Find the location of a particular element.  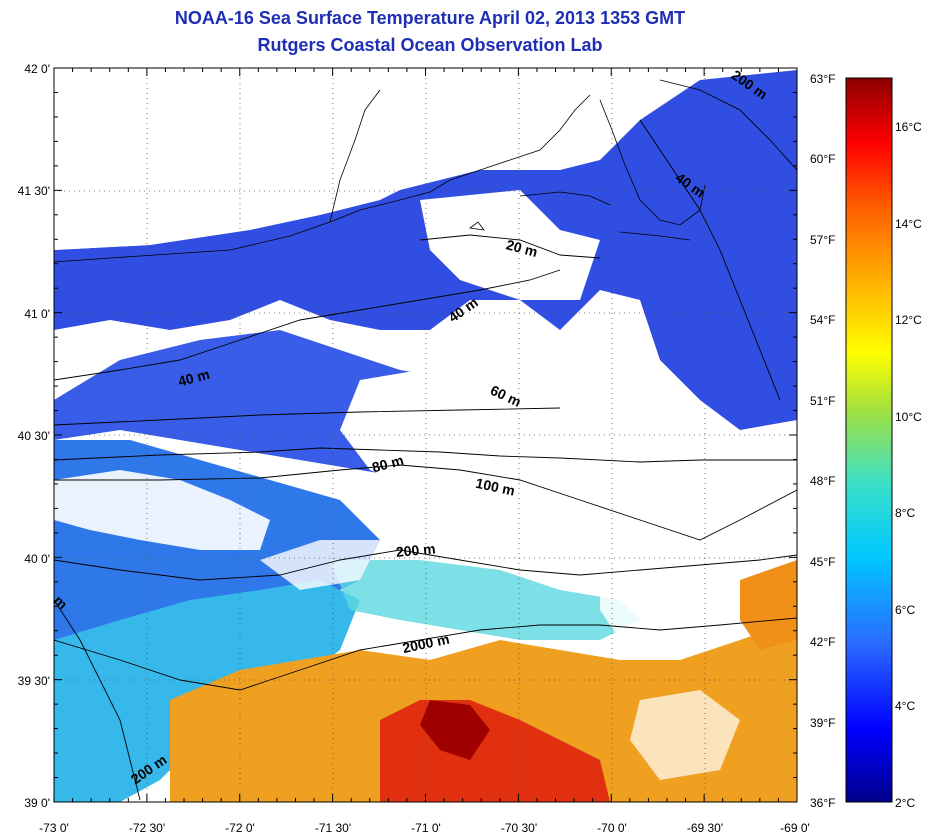

contour-label-200m: 200 m is located at coordinates (415, 549).